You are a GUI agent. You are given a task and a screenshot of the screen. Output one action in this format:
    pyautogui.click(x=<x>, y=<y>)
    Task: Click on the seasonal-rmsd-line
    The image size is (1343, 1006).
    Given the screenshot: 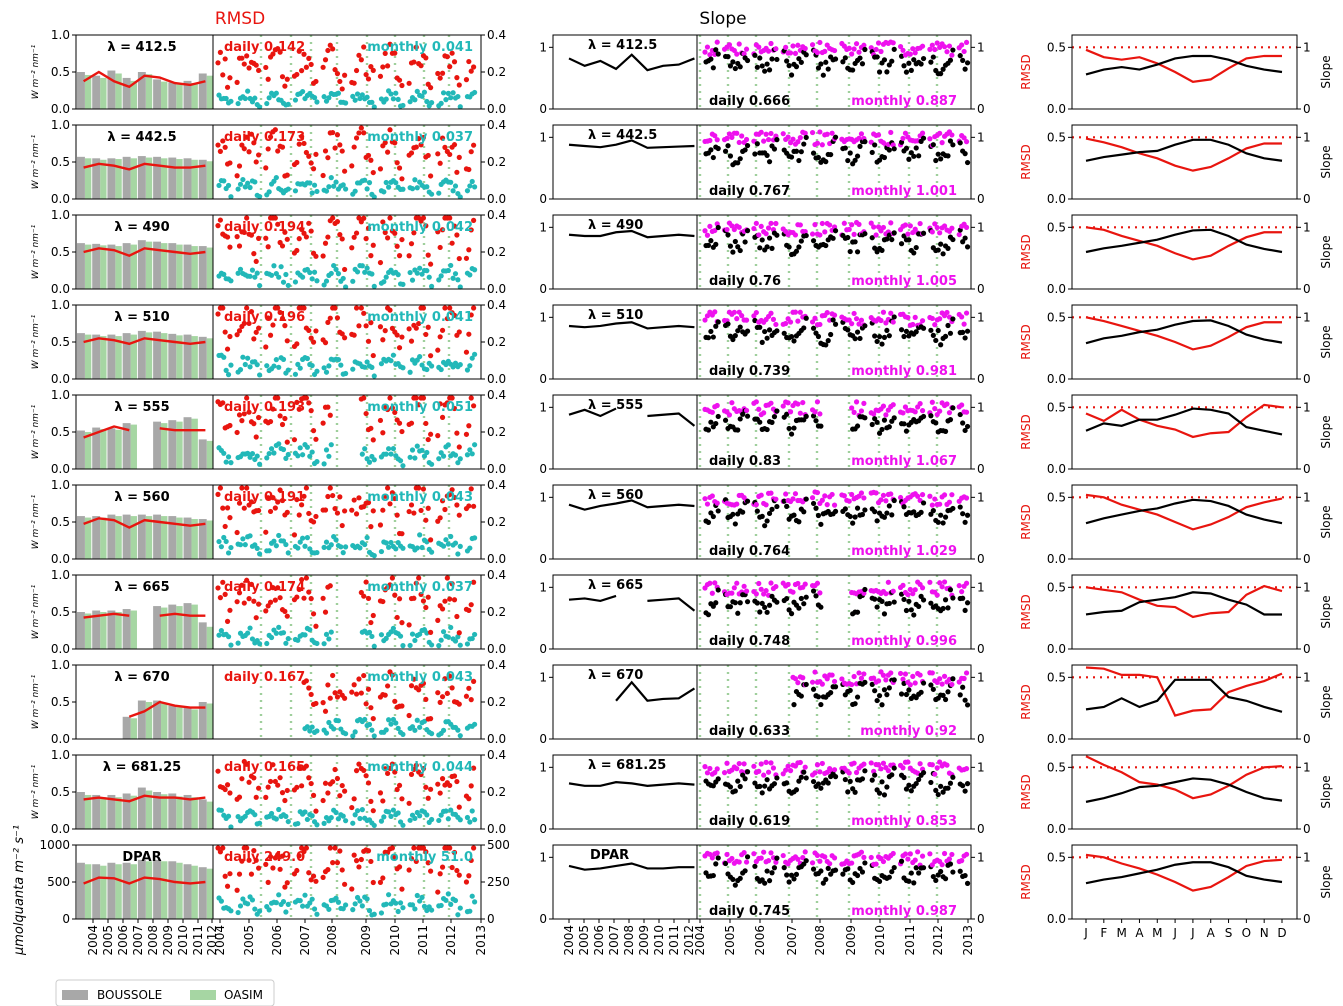 What is the action you would take?
    pyautogui.click(x=1184, y=777)
    